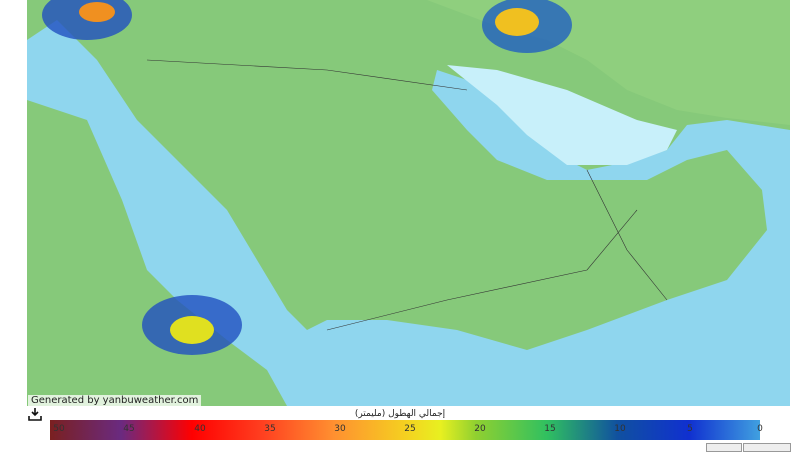 This screenshot has width=800, height=452. Describe the element at coordinates (760, 429) in the screenshot. I see `legend-tick: 0` at that location.